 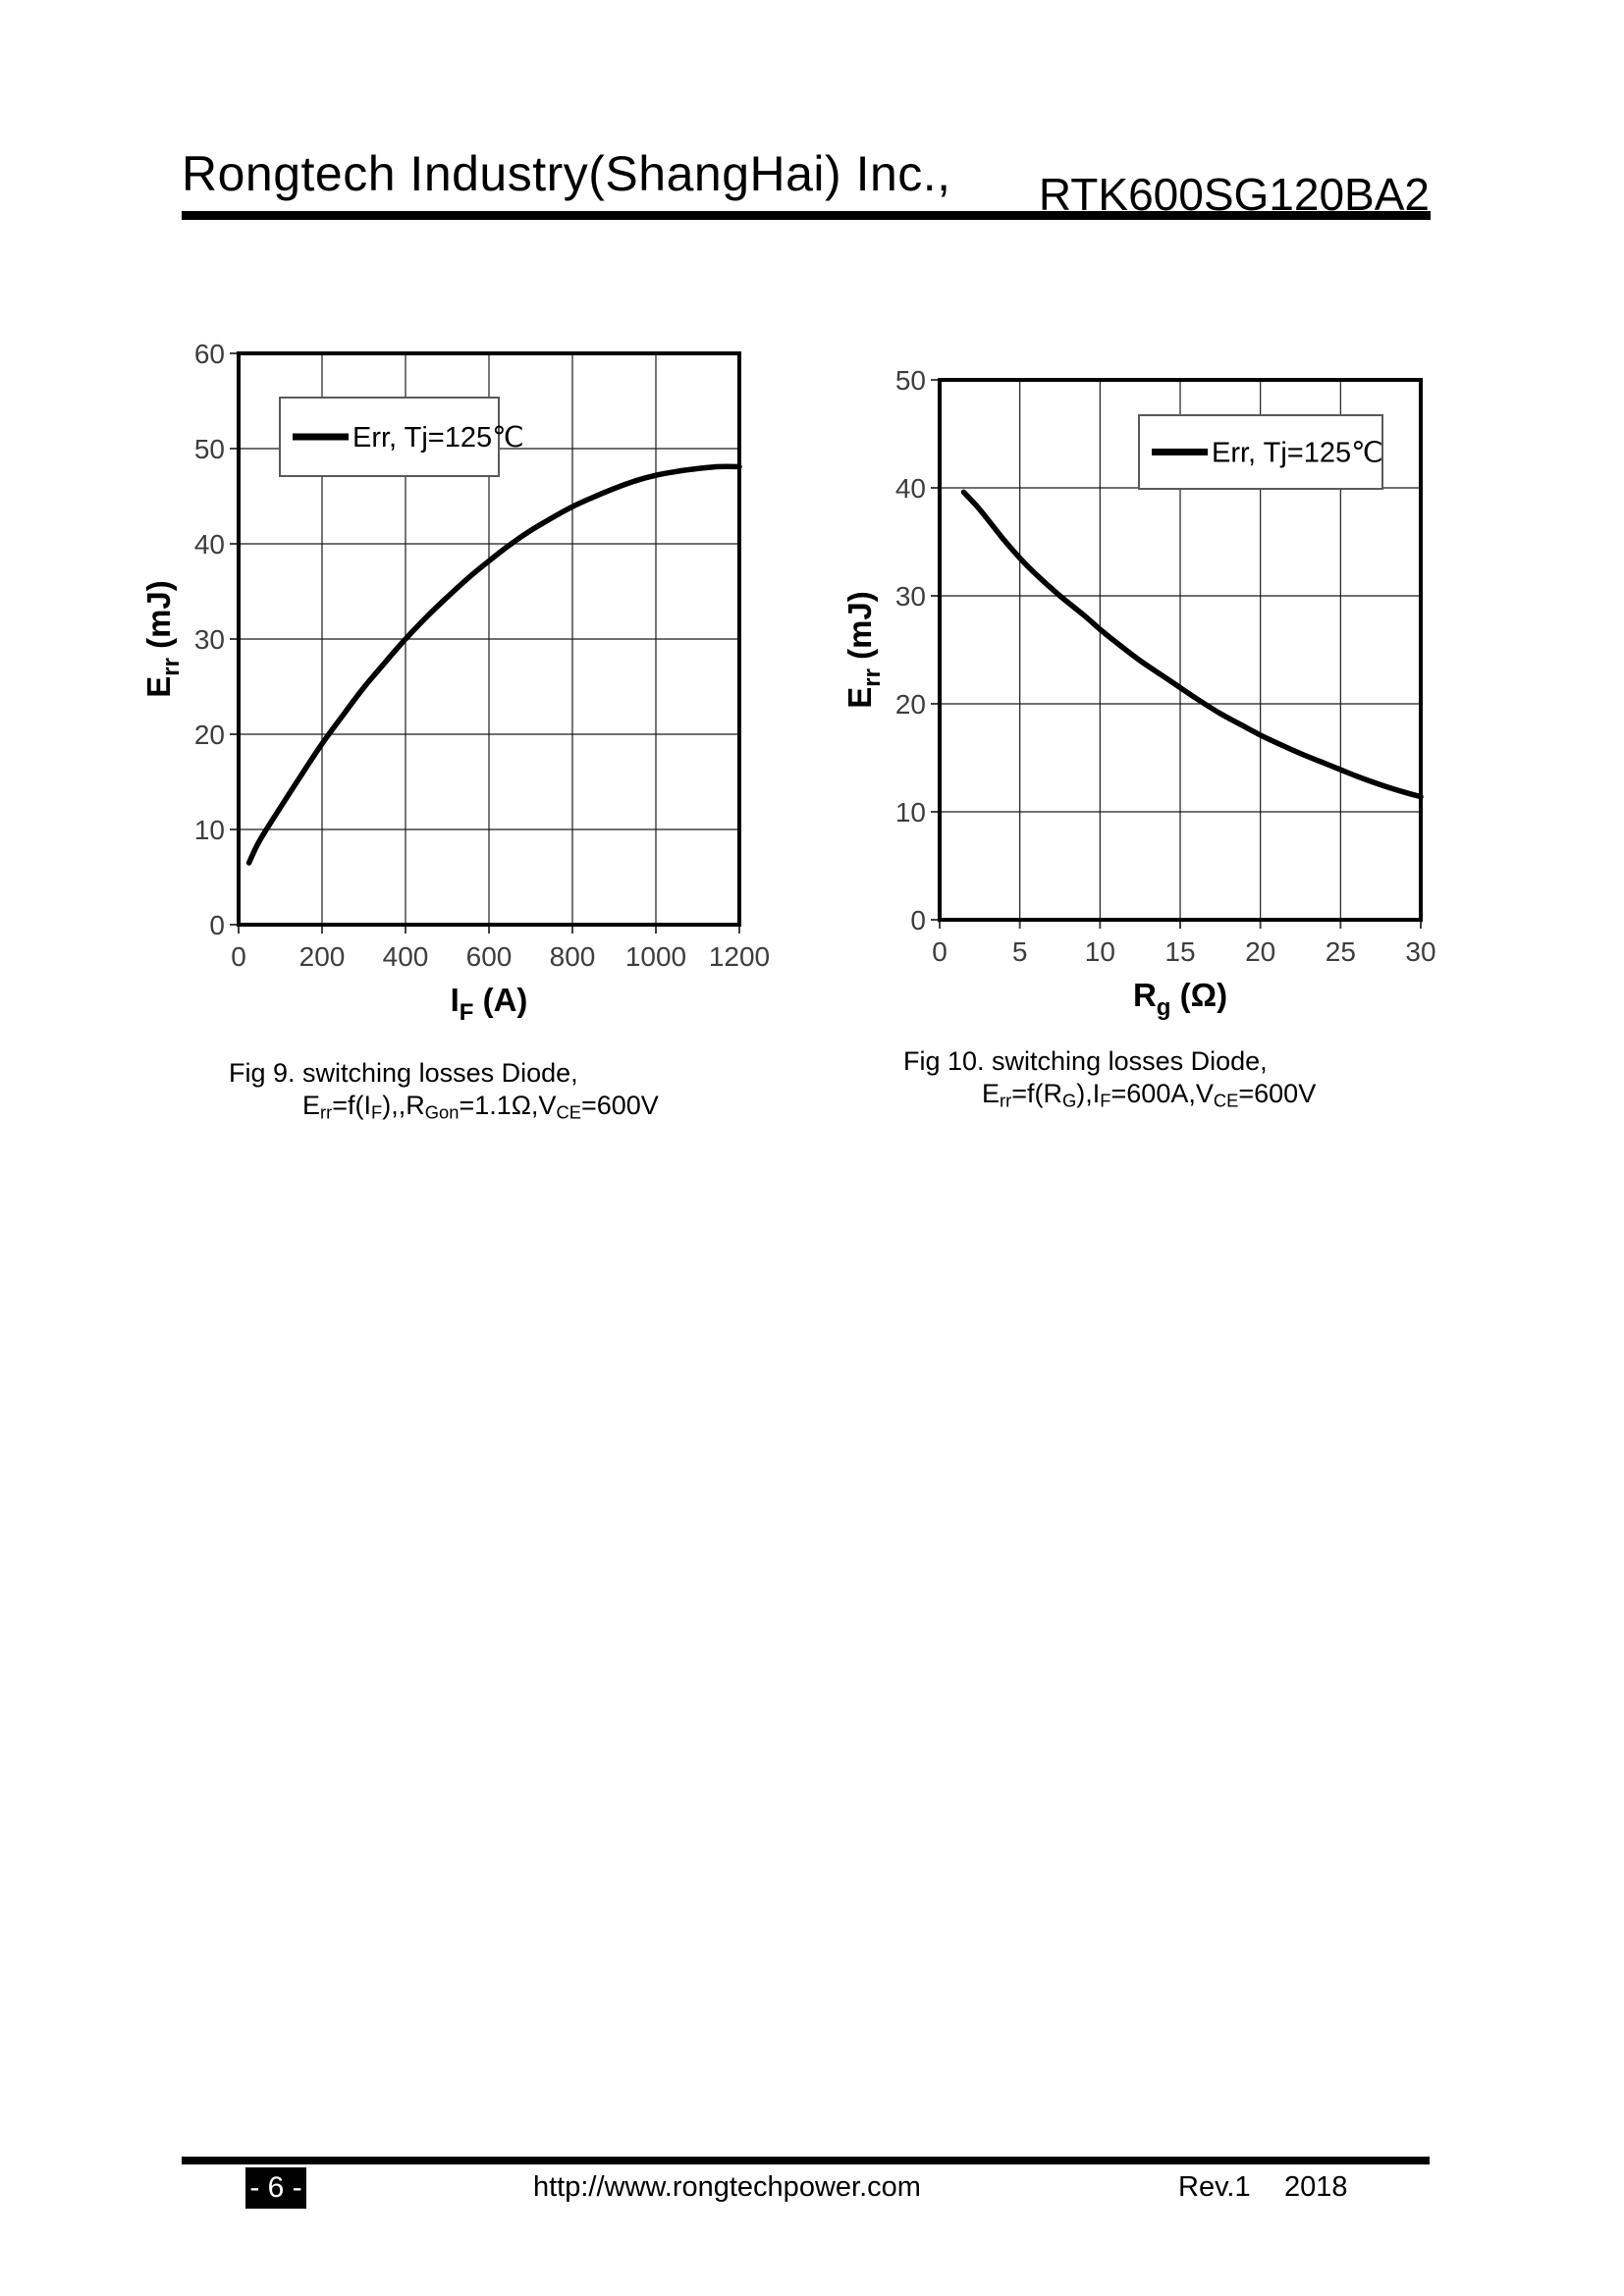 What do you see at coordinates (1214, 2187) in the screenshot?
I see `footer-revision: Rev.1` at bounding box center [1214, 2187].